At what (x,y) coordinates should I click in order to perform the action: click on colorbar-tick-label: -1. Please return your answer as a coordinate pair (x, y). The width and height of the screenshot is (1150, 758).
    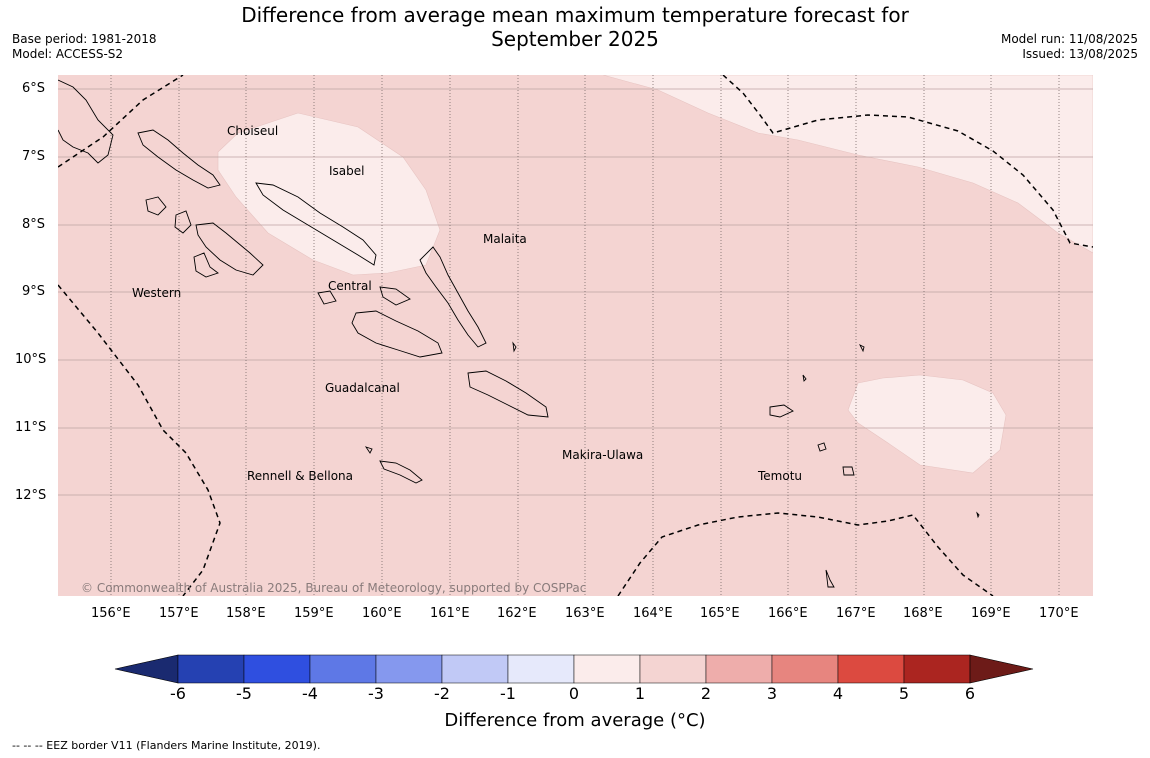
    Looking at the image, I should click on (508, 693).